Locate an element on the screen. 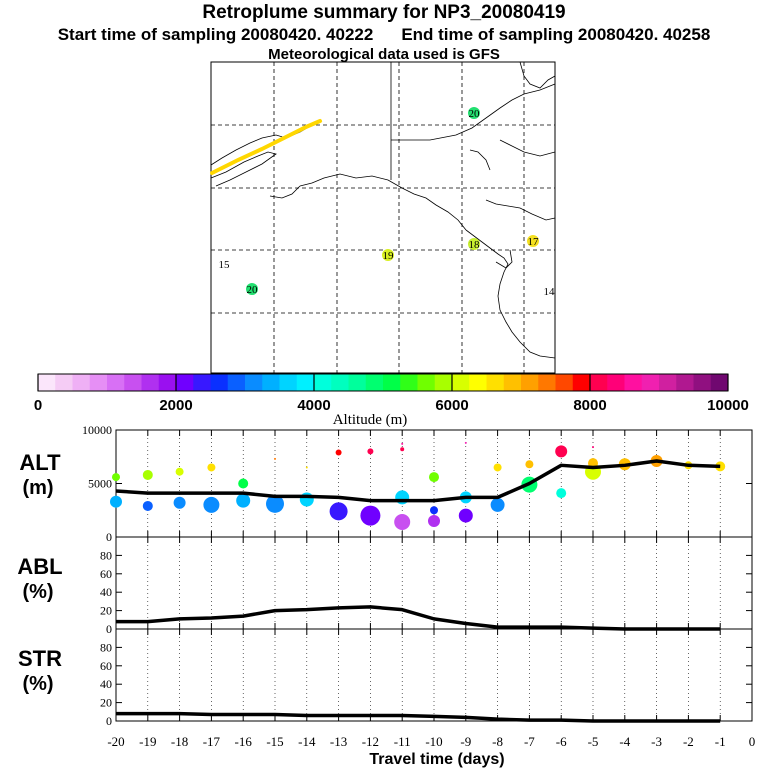  map-day-label: 17 is located at coordinates (534, 242).